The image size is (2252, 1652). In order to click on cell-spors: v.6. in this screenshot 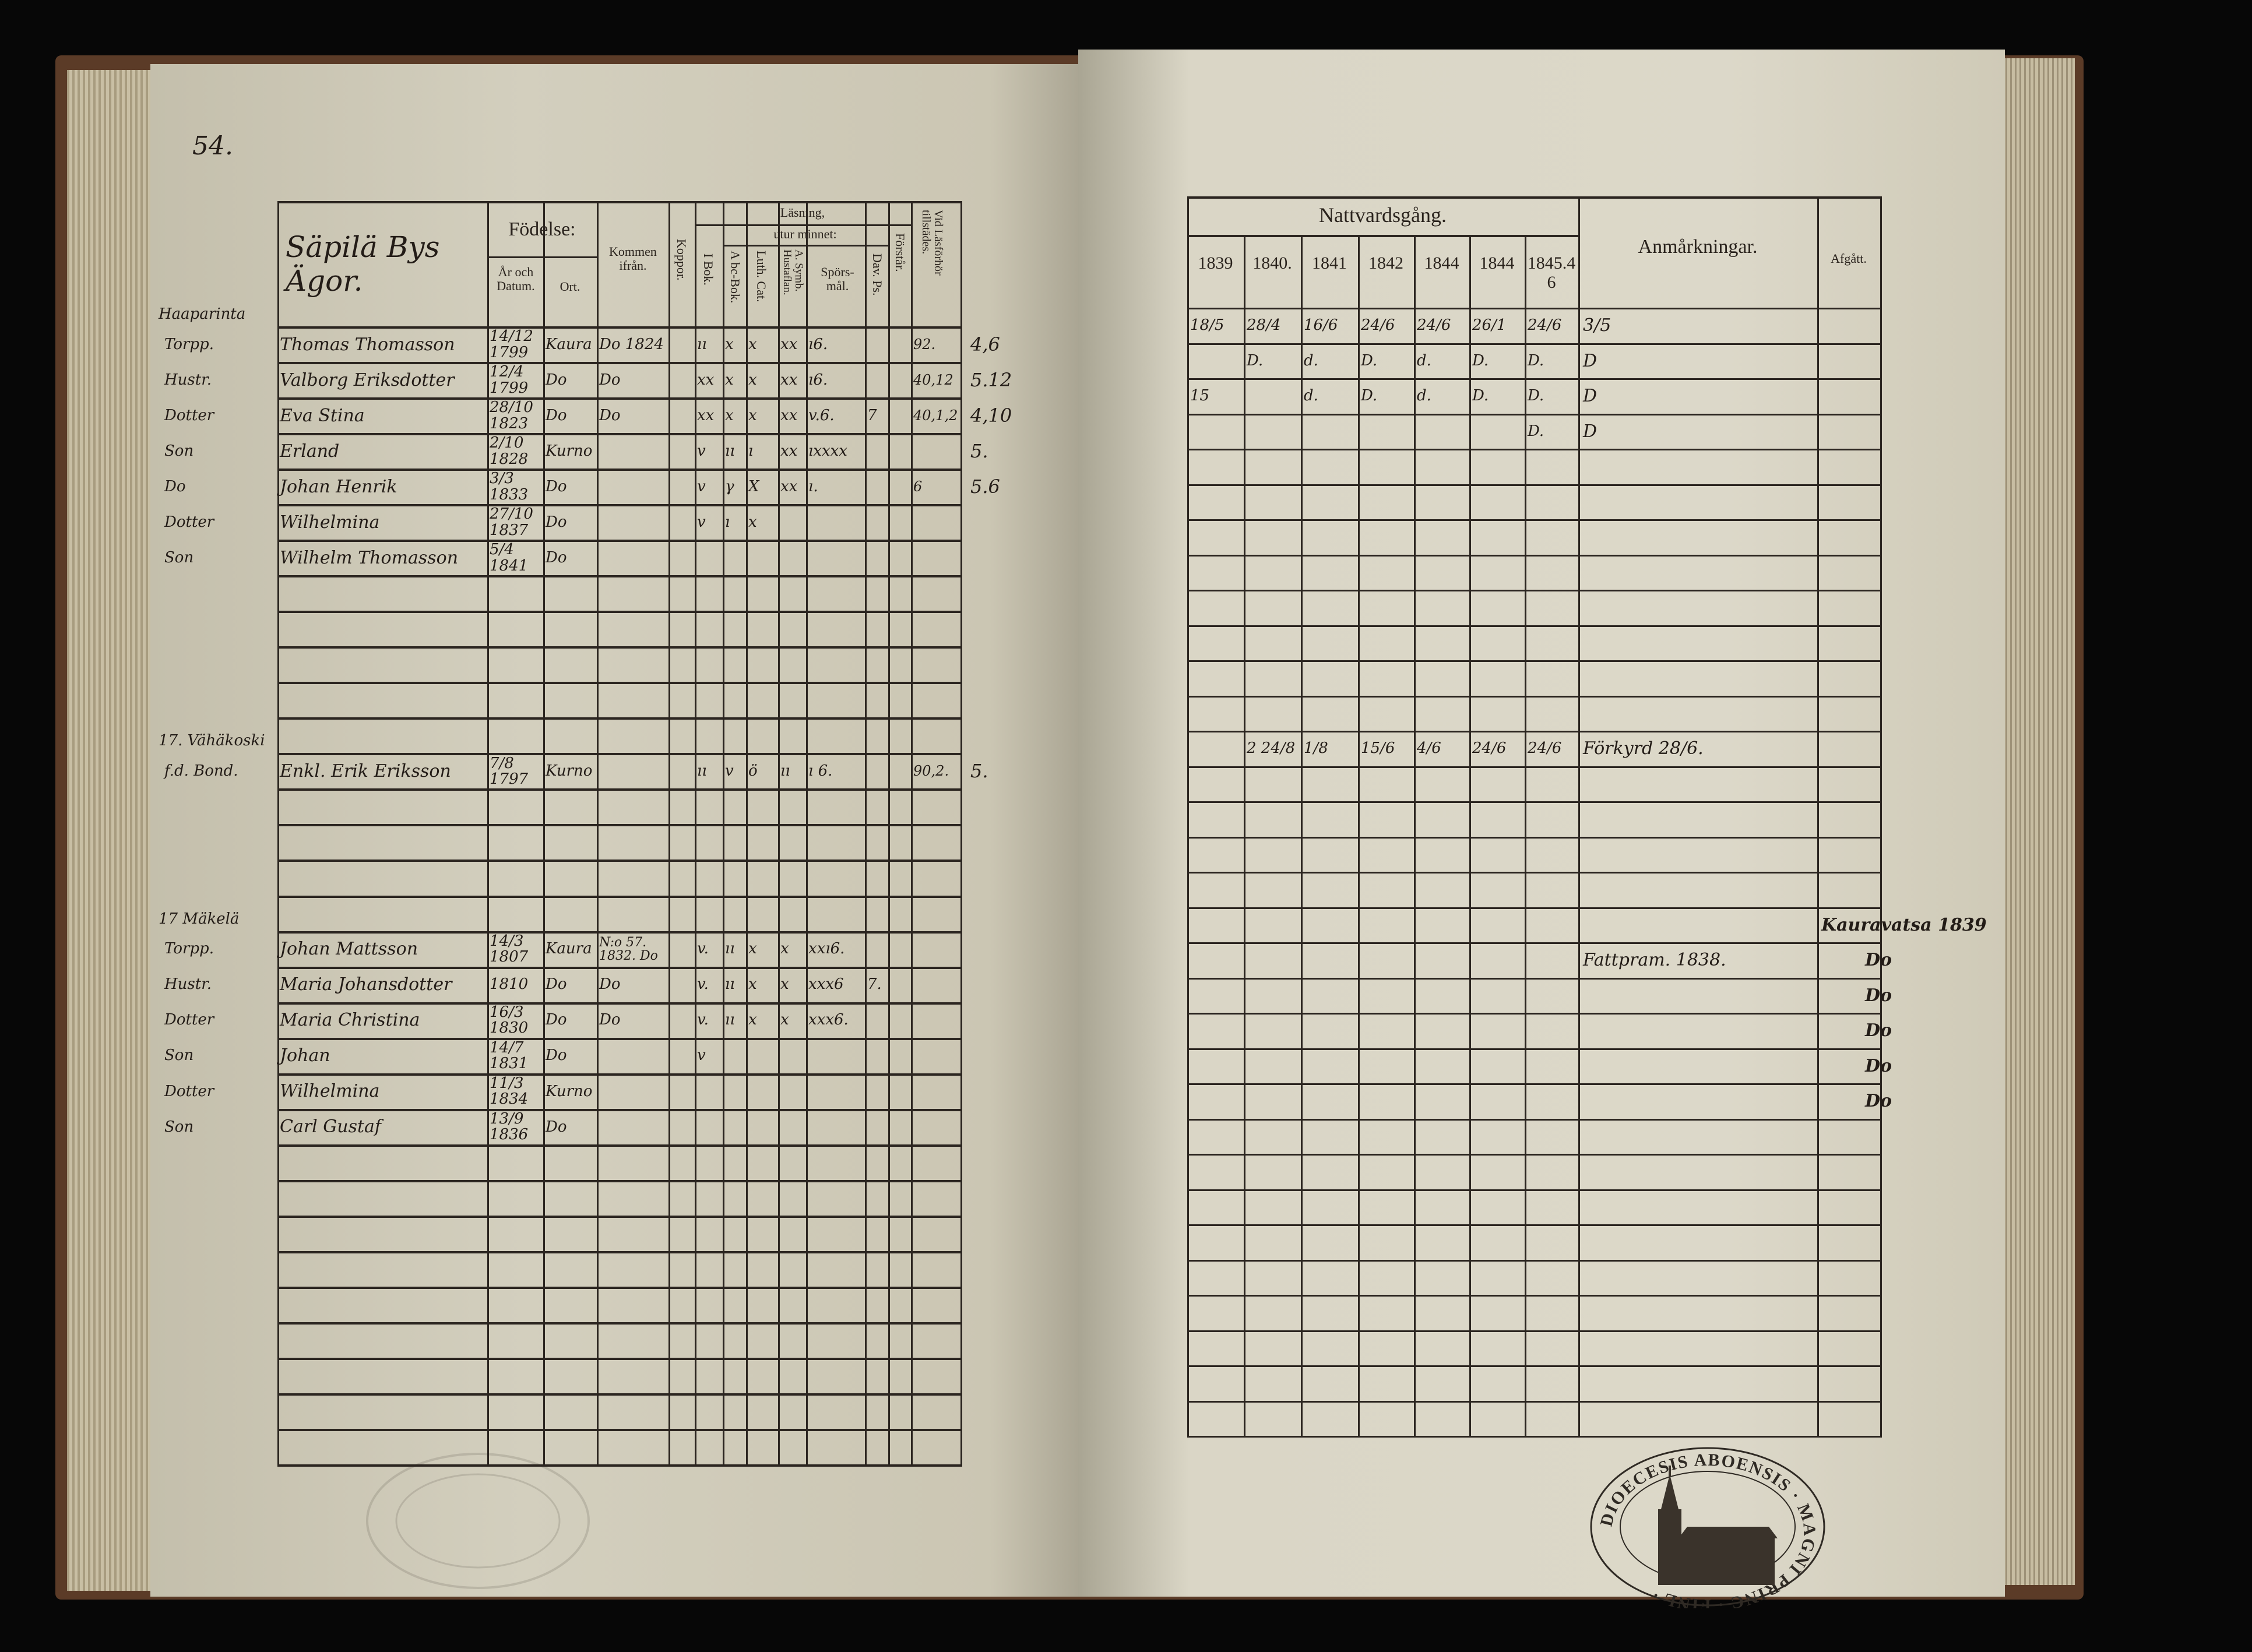, I will do `click(821, 415)`.